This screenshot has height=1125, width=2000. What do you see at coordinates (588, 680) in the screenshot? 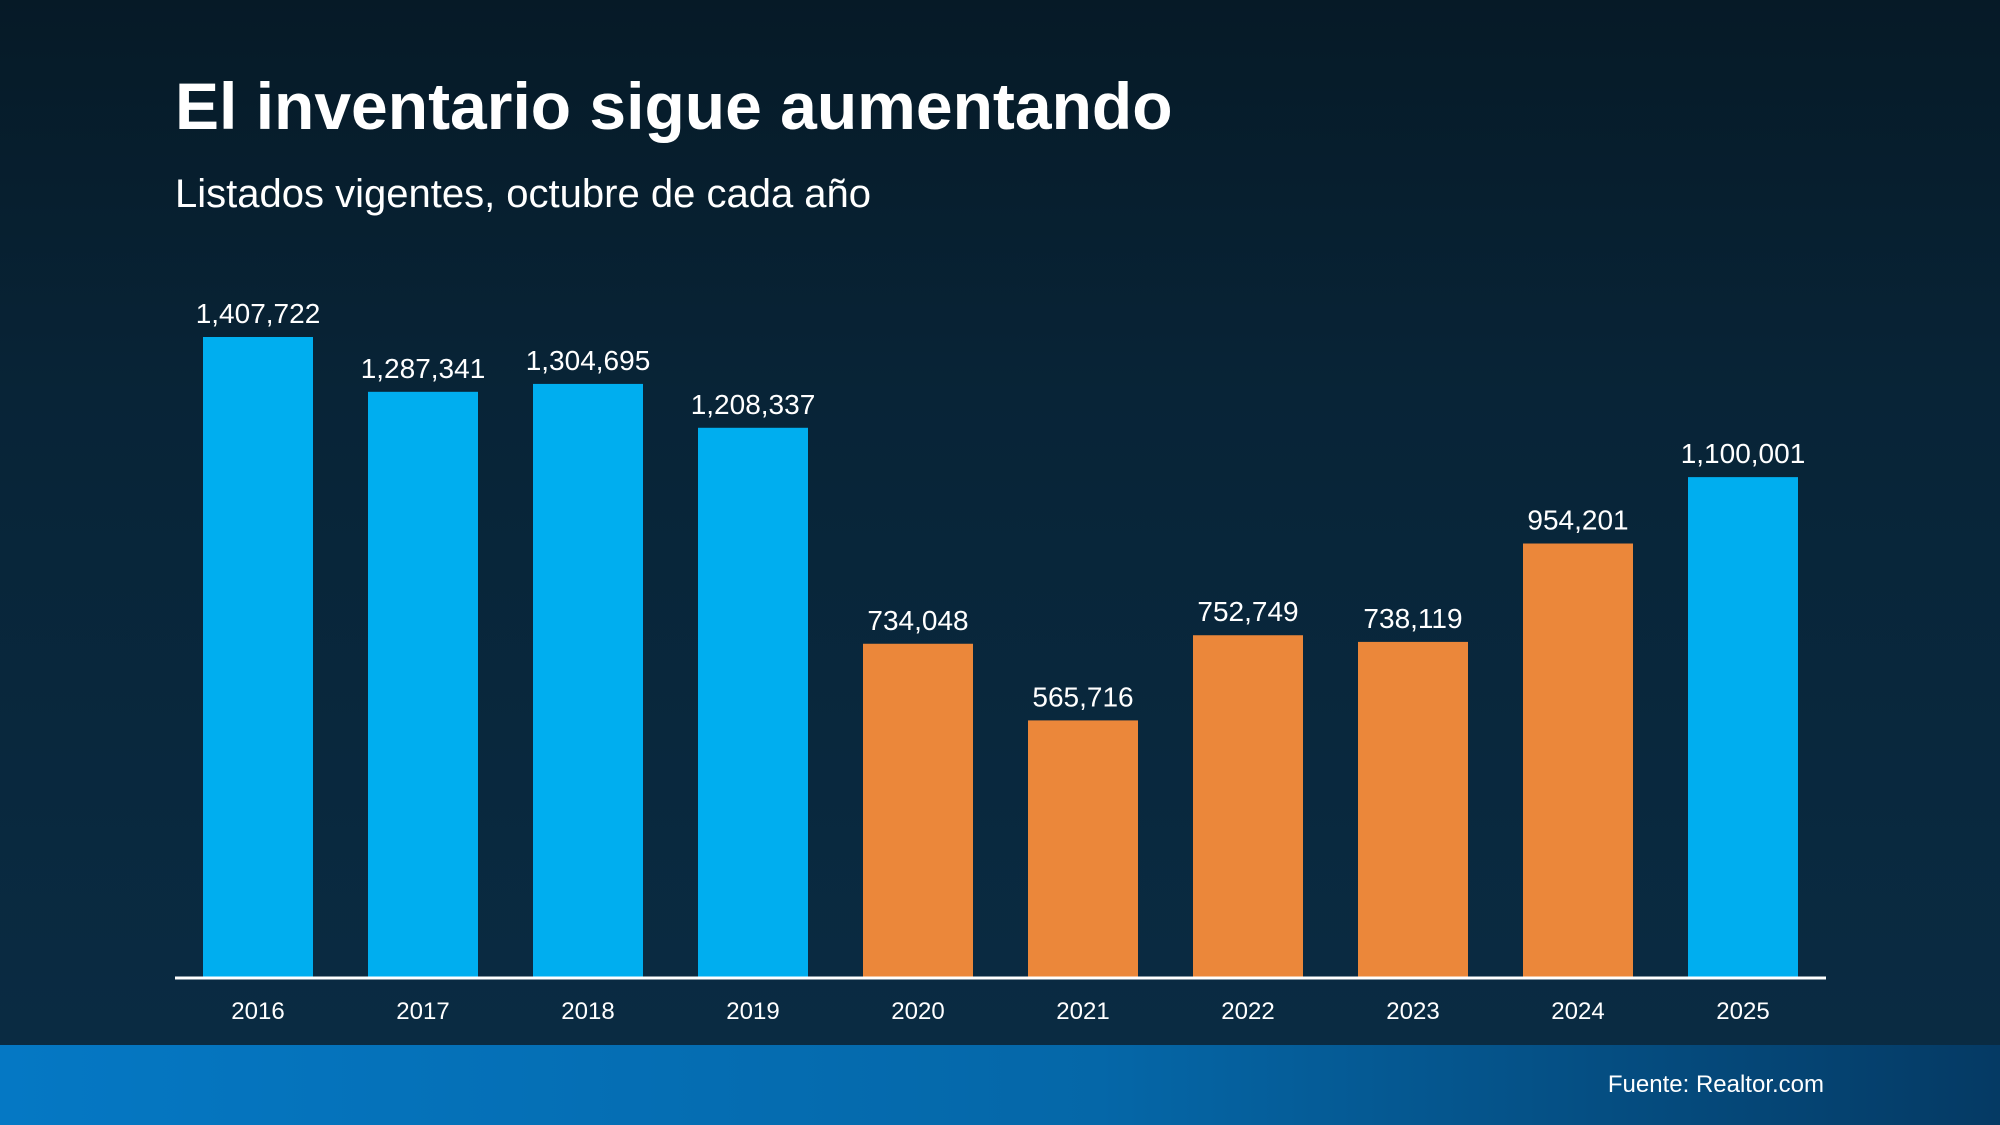
I see `bar-2018` at bounding box center [588, 680].